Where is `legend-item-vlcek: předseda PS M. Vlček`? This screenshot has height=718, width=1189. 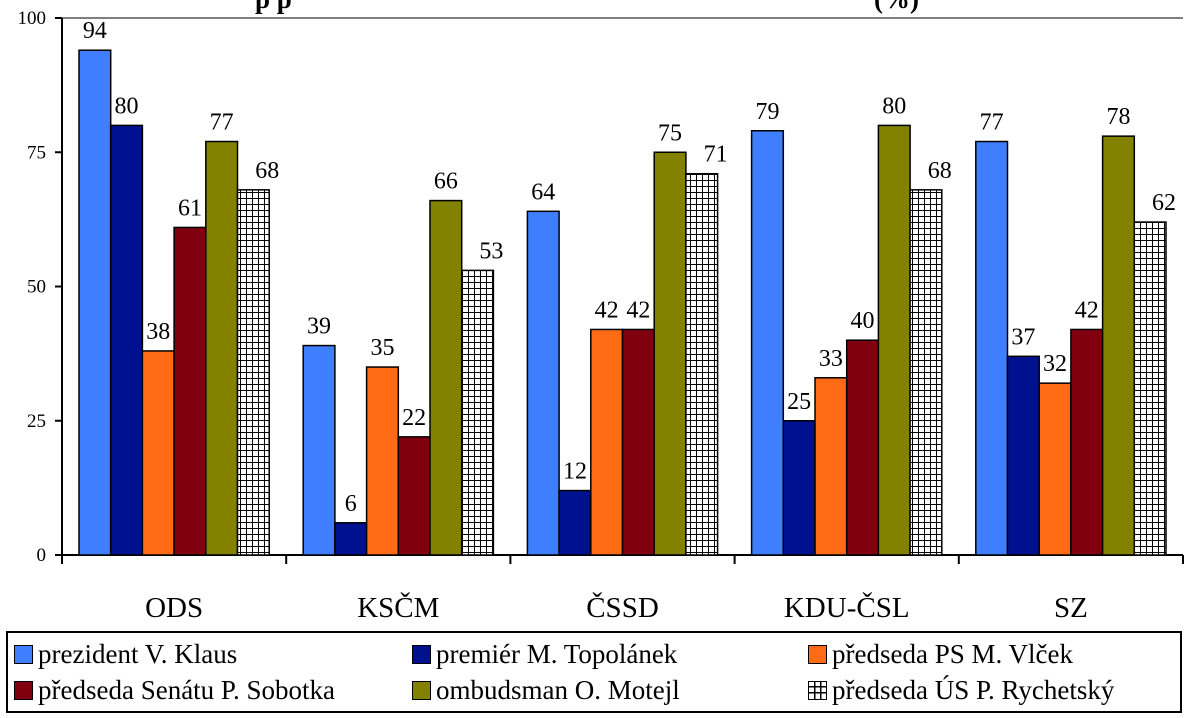
legend-item-vlcek: předseda PS M. Vlček is located at coordinates (940, 654).